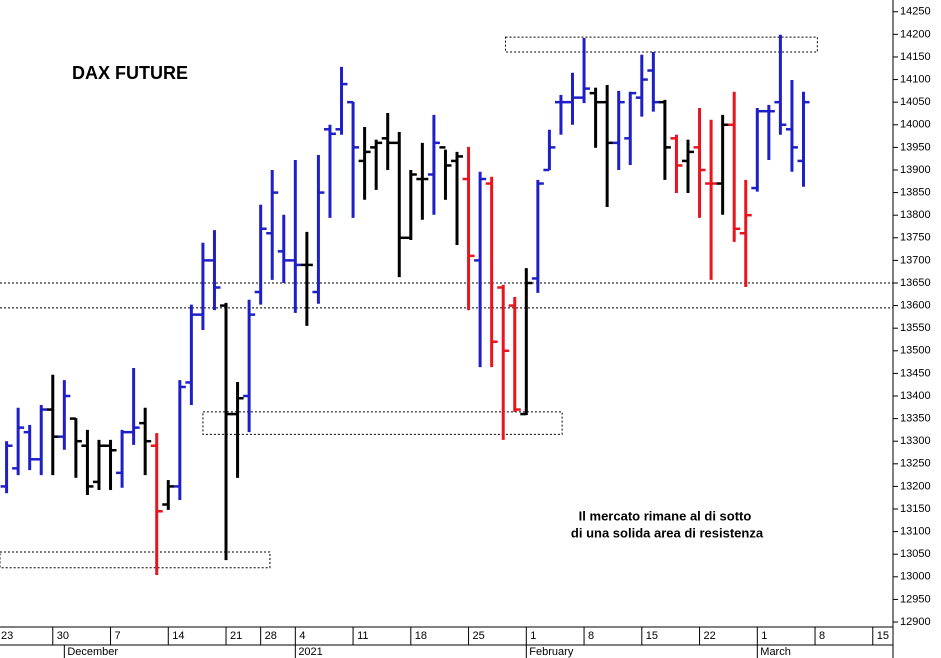 The width and height of the screenshot is (941, 658). I want to click on y-tick-label: 12950, so click(915, 599).